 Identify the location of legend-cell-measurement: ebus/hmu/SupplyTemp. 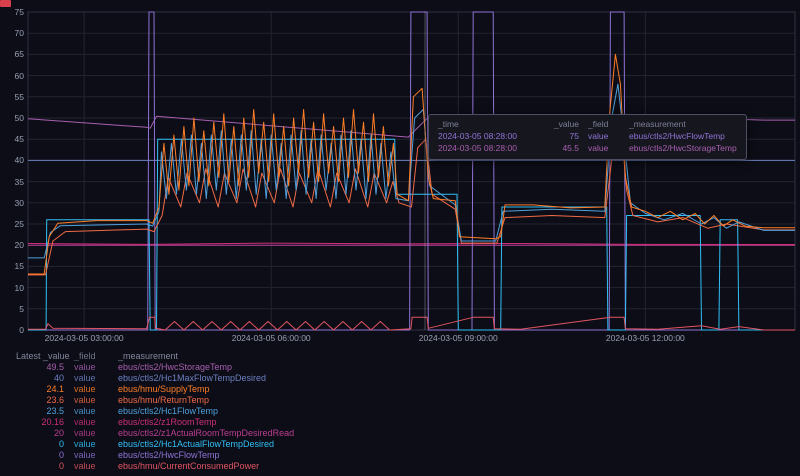
(164, 389).